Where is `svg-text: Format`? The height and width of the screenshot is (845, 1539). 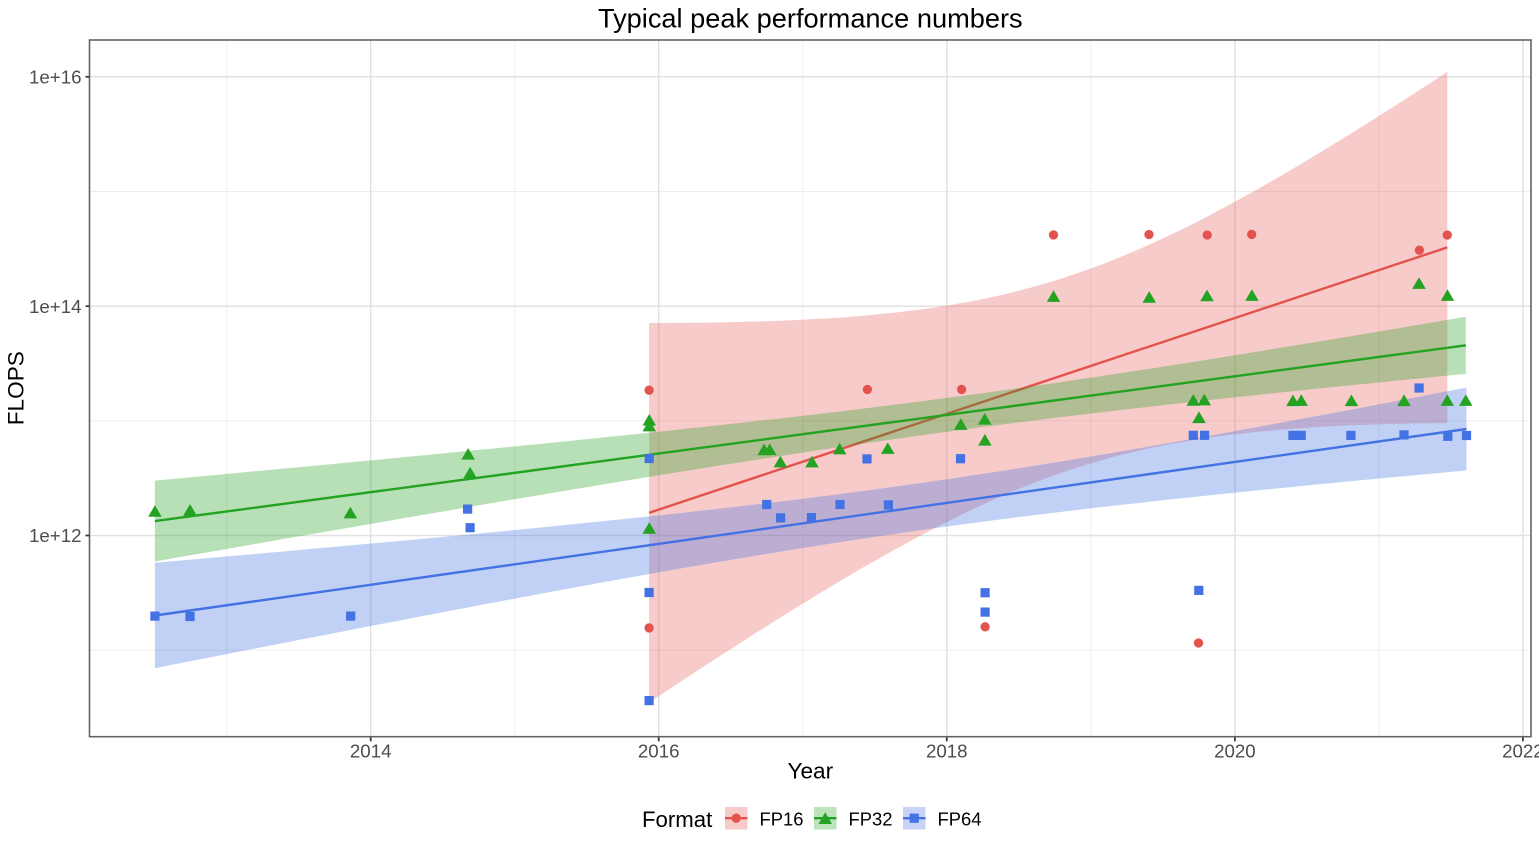 svg-text: Format is located at coordinates (677, 819).